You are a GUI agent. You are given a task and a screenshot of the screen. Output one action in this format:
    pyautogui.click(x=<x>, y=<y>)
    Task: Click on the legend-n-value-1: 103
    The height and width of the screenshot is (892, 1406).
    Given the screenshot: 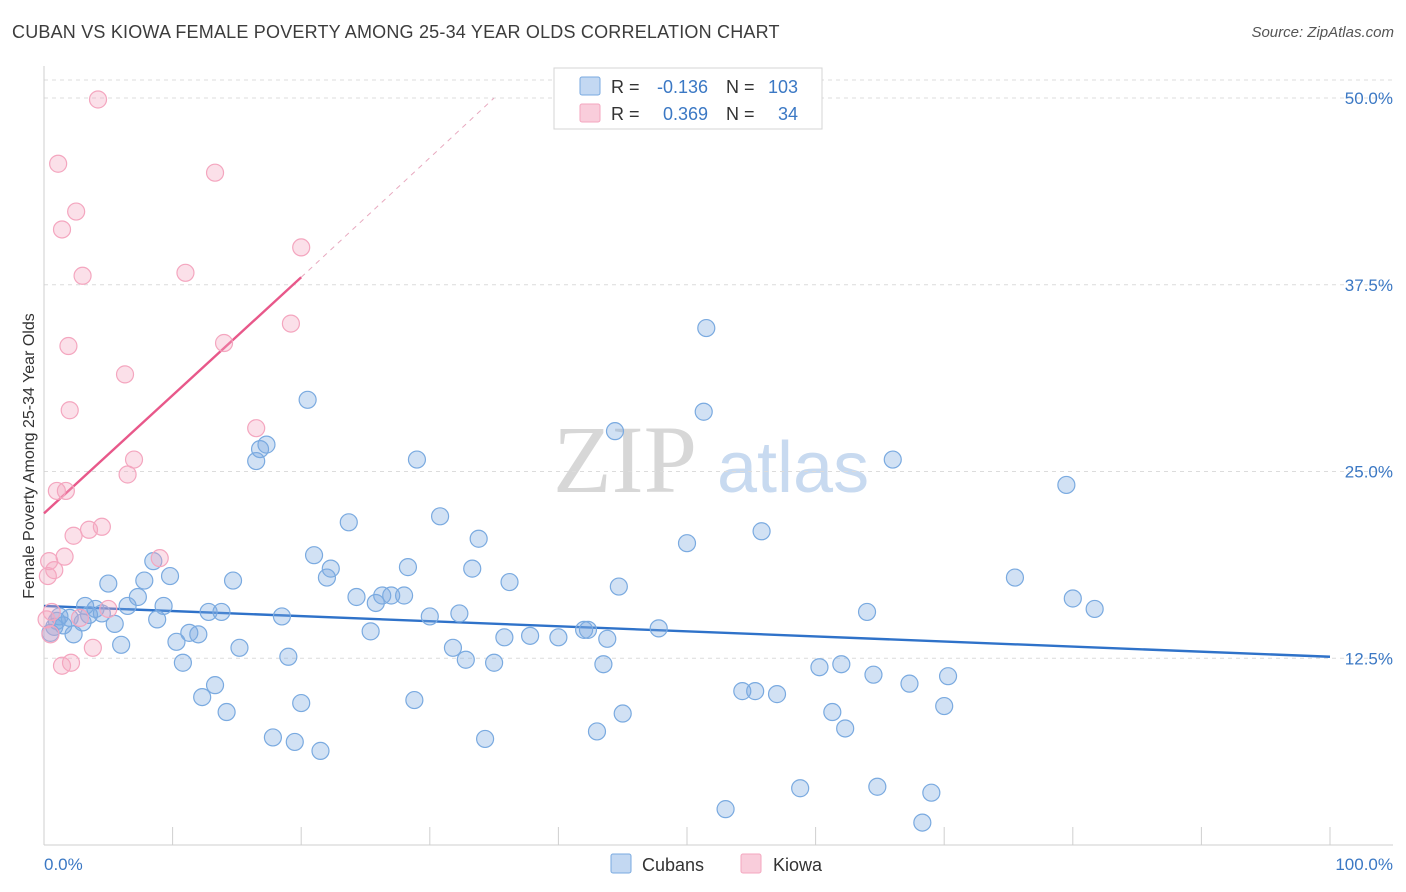 What is the action you would take?
    pyautogui.click(x=783, y=87)
    